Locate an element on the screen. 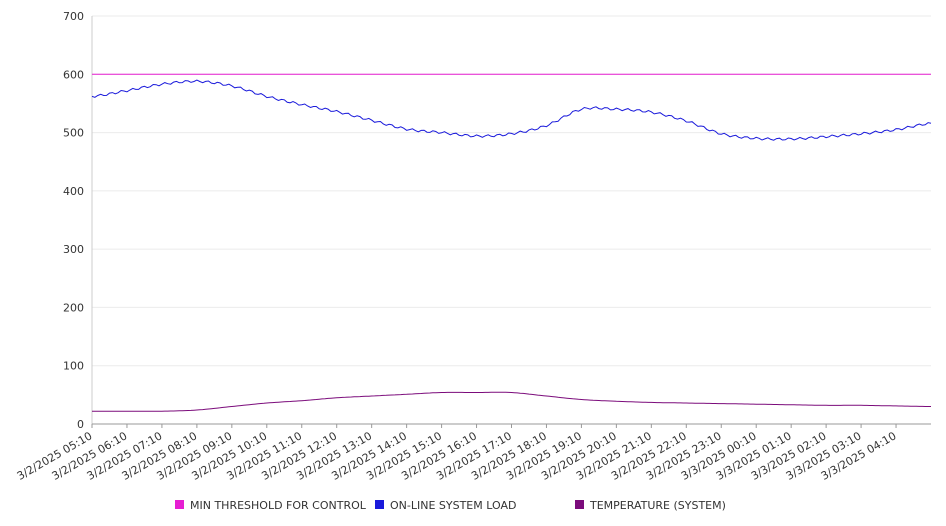 This screenshot has width=946, height=526. legend-label: ON-LINE SYSTEM LOAD is located at coordinates (453, 505).